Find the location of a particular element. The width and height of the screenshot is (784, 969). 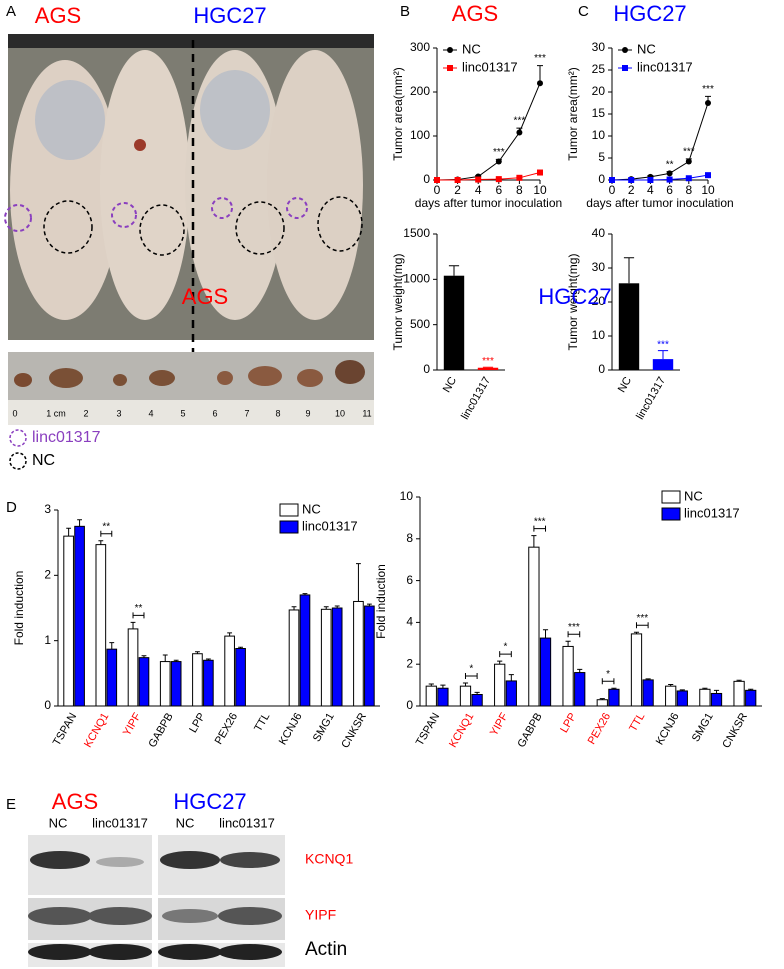

chart-title: HGC27 is located at coordinates (649, 13).